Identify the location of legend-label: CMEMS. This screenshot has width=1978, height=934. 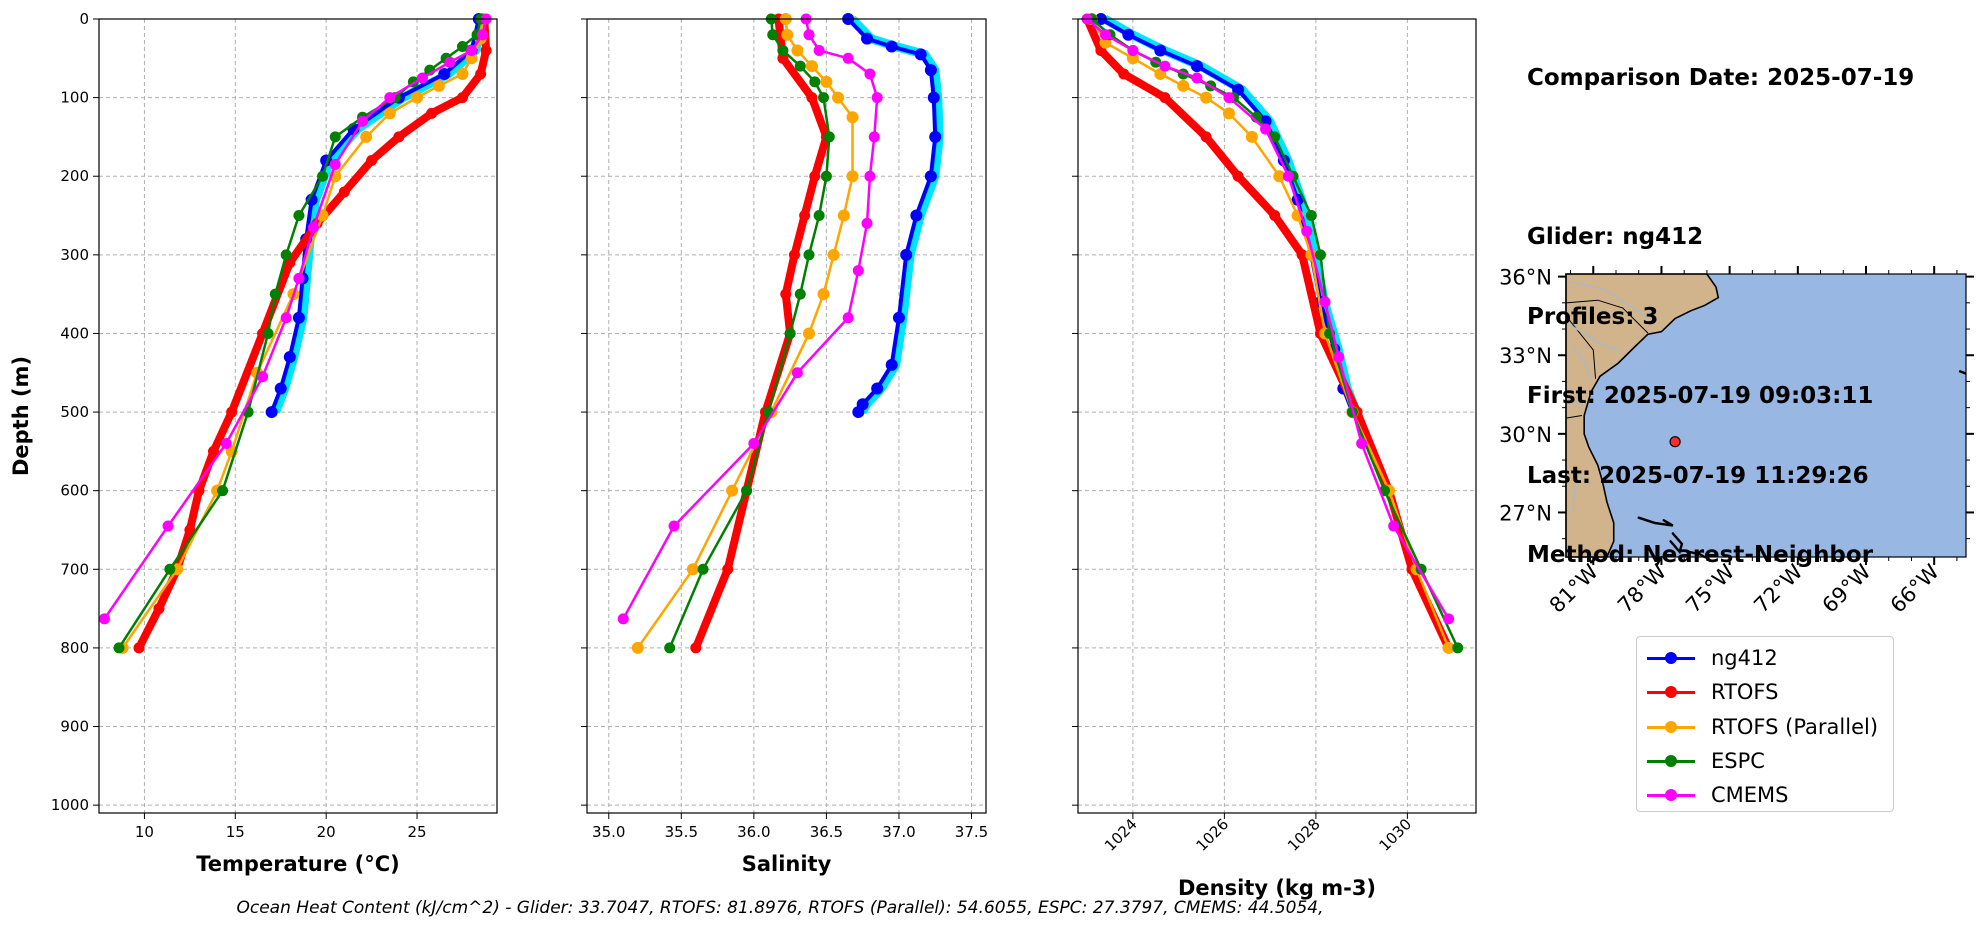
(1750, 795).